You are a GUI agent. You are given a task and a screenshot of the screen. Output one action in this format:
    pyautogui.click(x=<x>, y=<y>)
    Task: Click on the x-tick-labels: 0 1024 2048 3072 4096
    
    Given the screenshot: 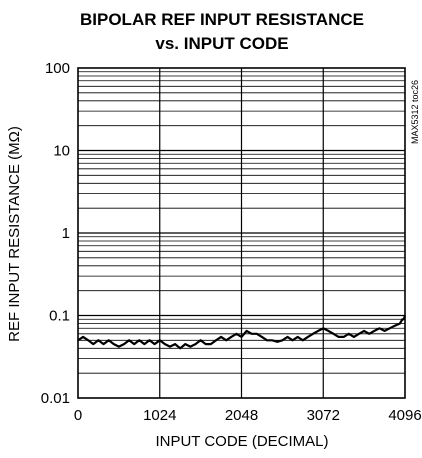 What is the action you would take?
    pyautogui.click(x=248, y=415)
    